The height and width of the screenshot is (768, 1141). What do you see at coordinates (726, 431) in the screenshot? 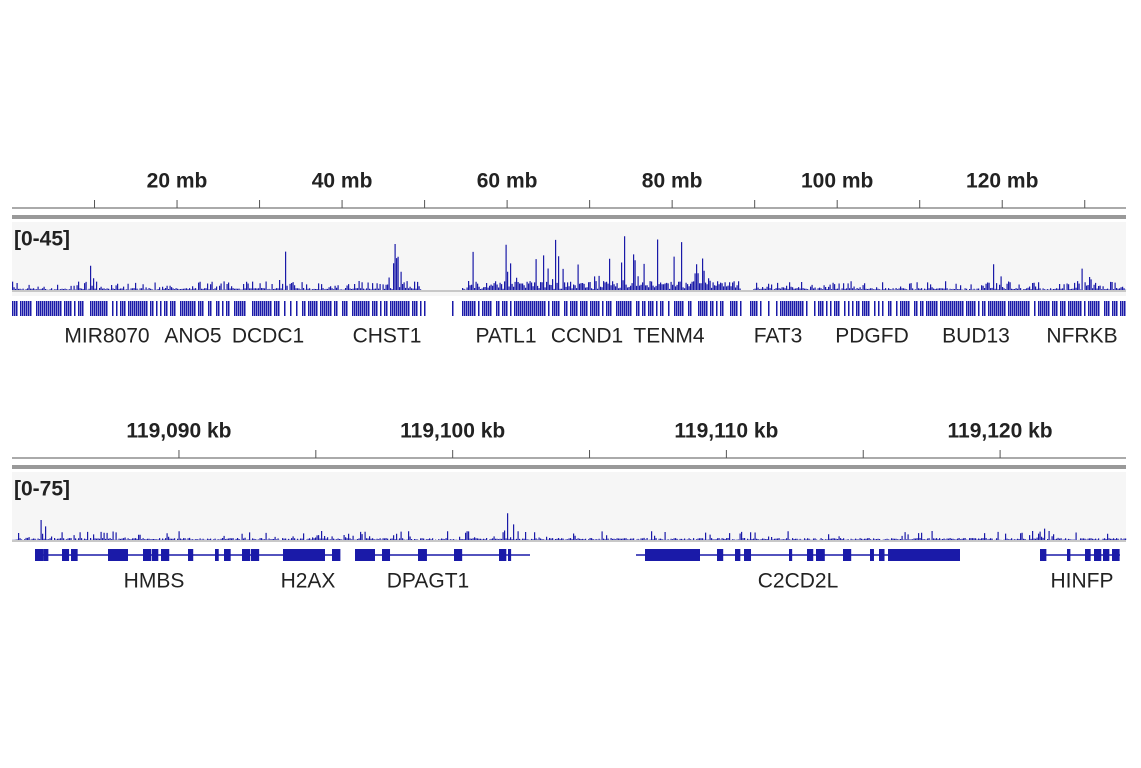
I see `tick-label: 119,110 kb` at bounding box center [726, 431].